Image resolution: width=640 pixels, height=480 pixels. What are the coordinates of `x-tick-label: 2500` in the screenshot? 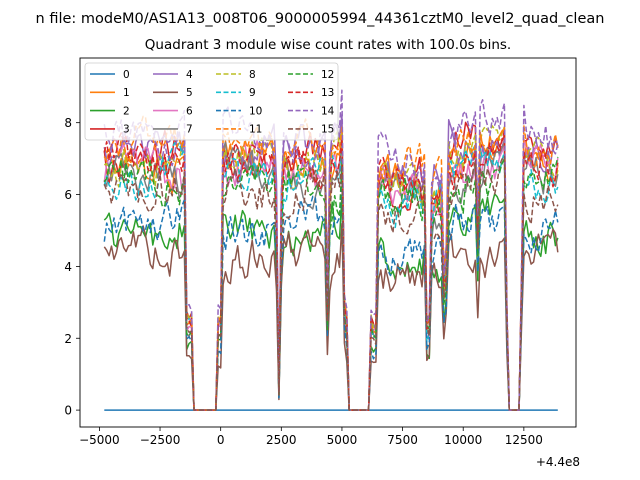 It's located at (281, 440).